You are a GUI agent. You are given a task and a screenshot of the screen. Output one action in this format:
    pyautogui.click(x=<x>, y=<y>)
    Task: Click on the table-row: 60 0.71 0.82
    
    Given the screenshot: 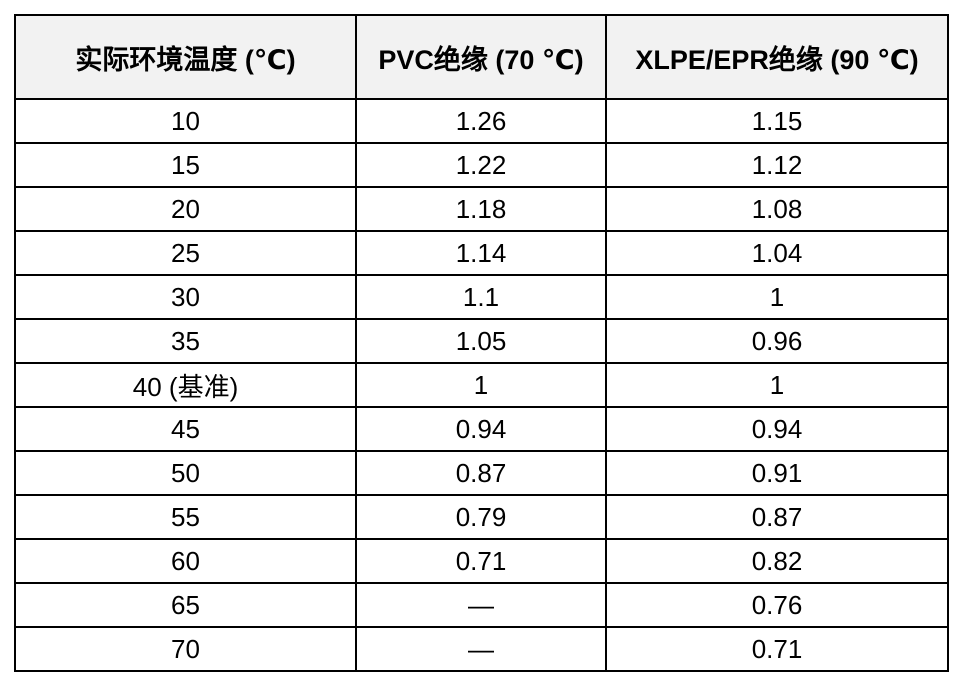 What is the action you would take?
    pyautogui.click(x=481, y=561)
    